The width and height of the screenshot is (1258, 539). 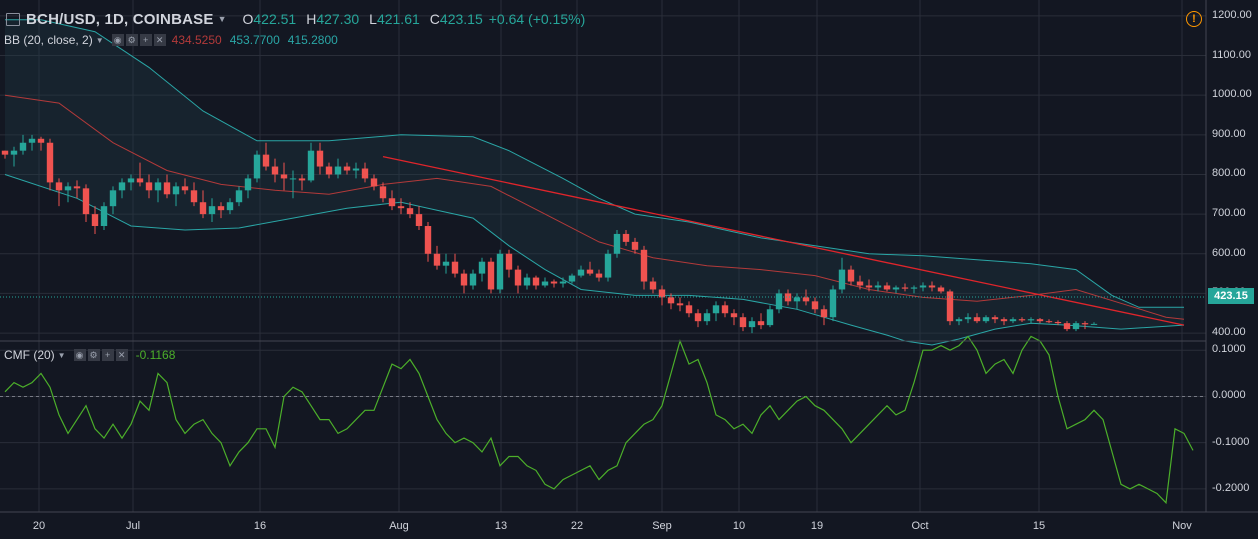 I want to click on bb-label: BB (20, close, 2), so click(x=48, y=40).